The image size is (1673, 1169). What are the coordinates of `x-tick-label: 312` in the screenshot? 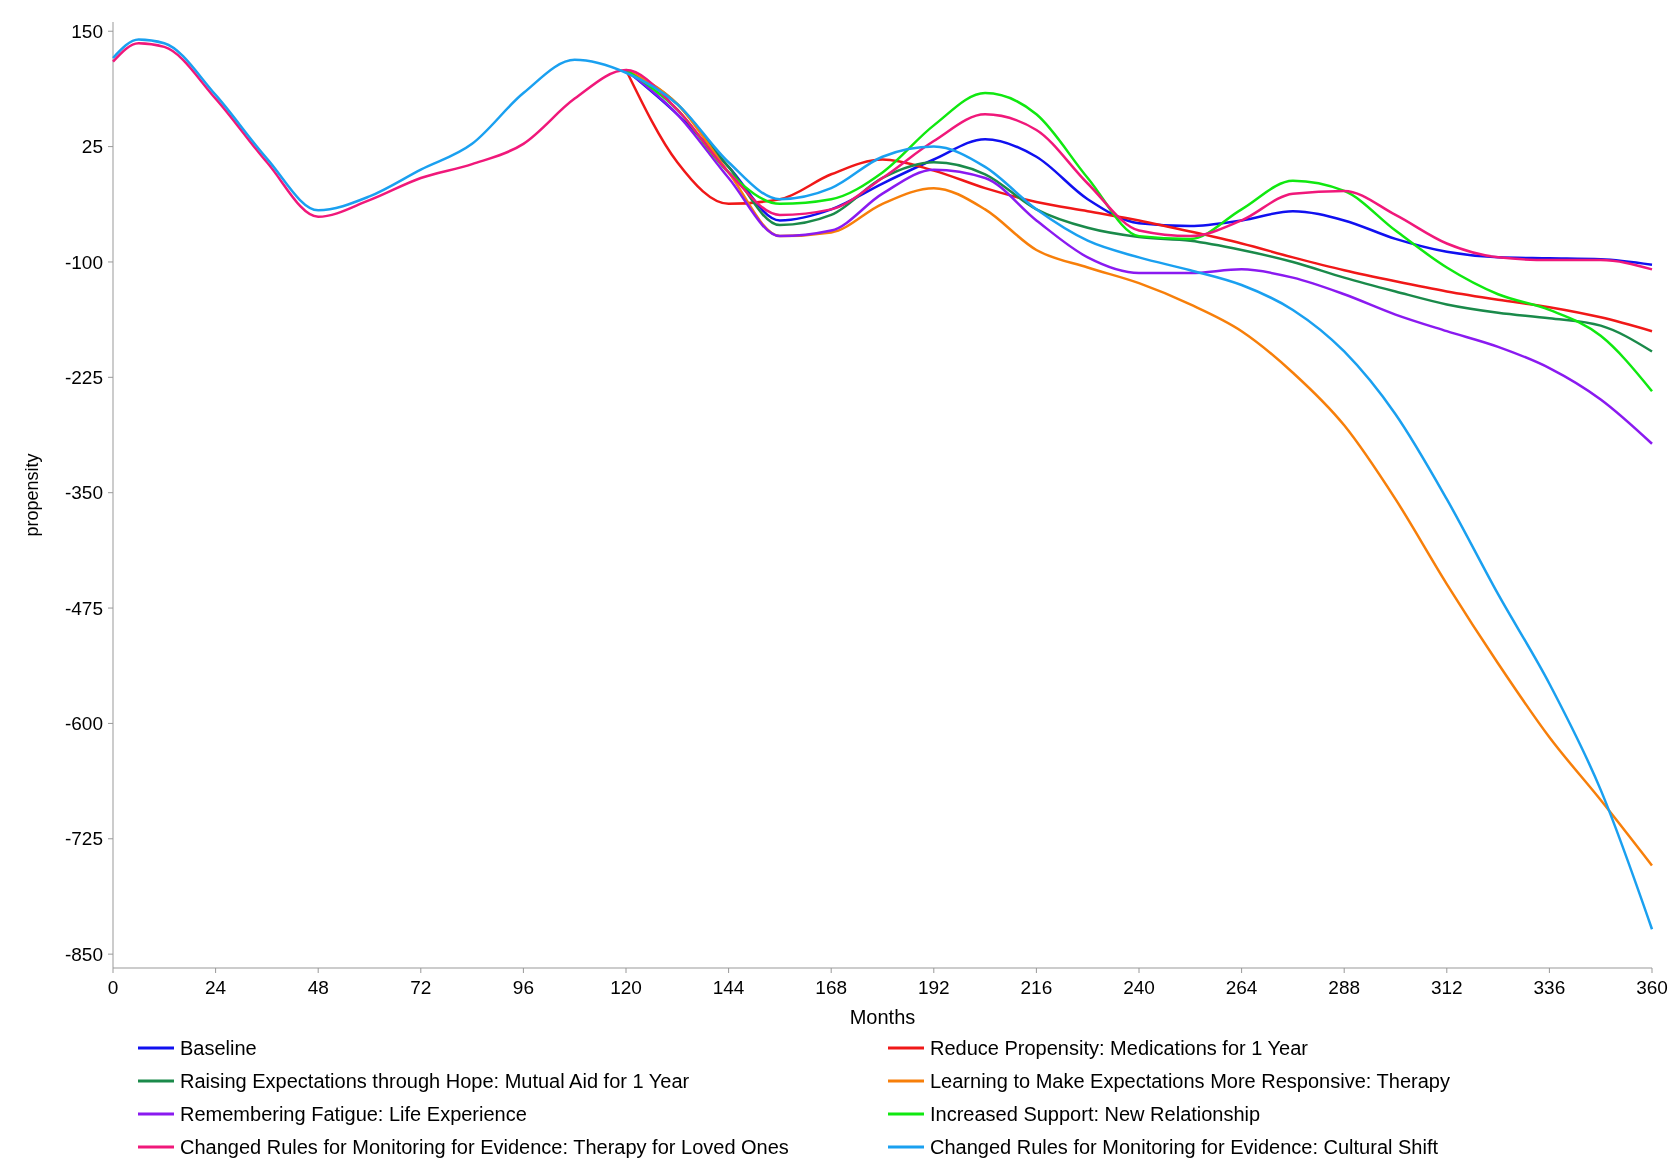 It's located at (1446, 987).